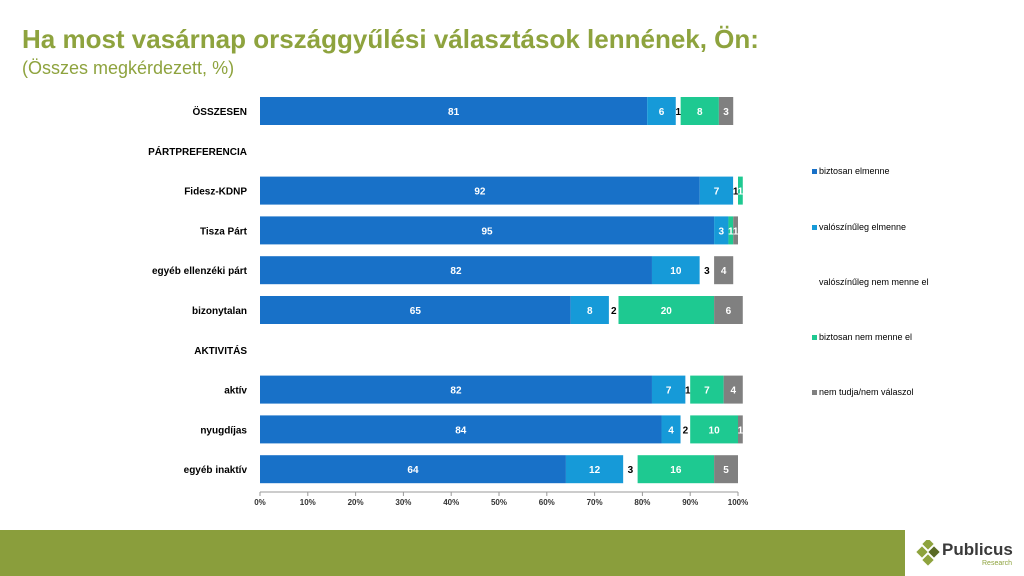  I want to click on data-label: 8, so click(700, 112).